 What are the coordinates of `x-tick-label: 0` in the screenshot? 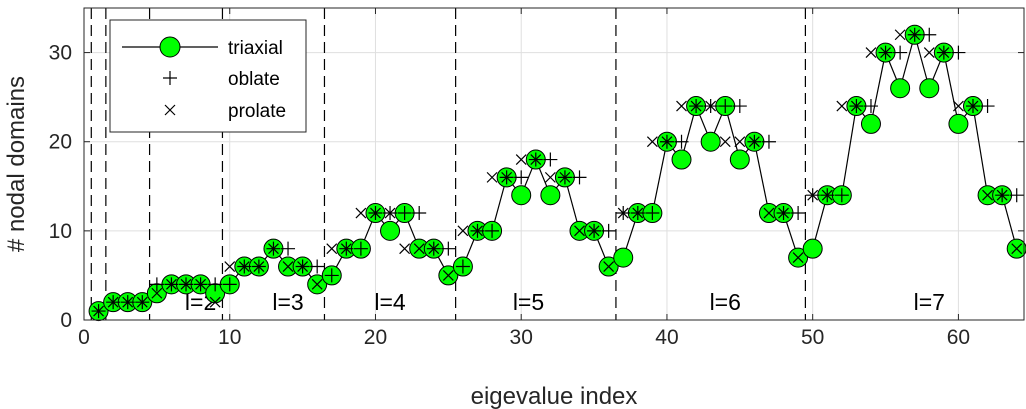 It's located at (84, 337).